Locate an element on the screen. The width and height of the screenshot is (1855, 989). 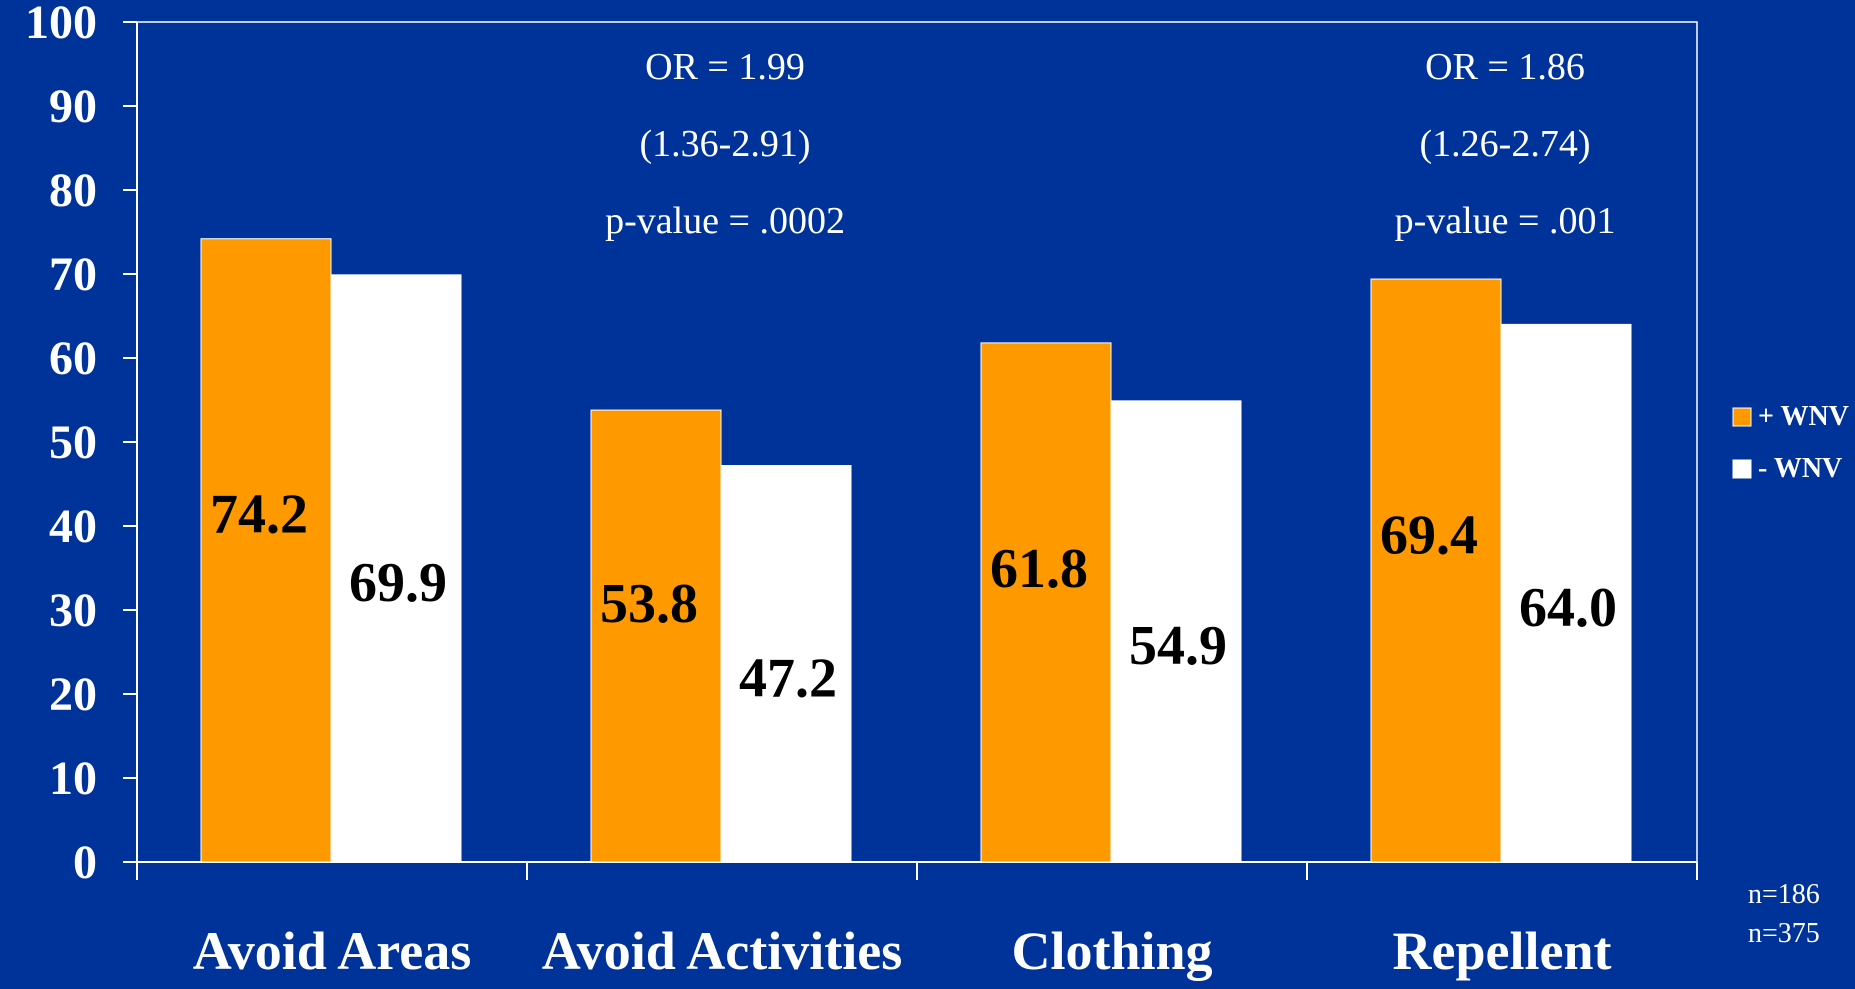
y-tick-label: 40 is located at coordinates (73, 526).